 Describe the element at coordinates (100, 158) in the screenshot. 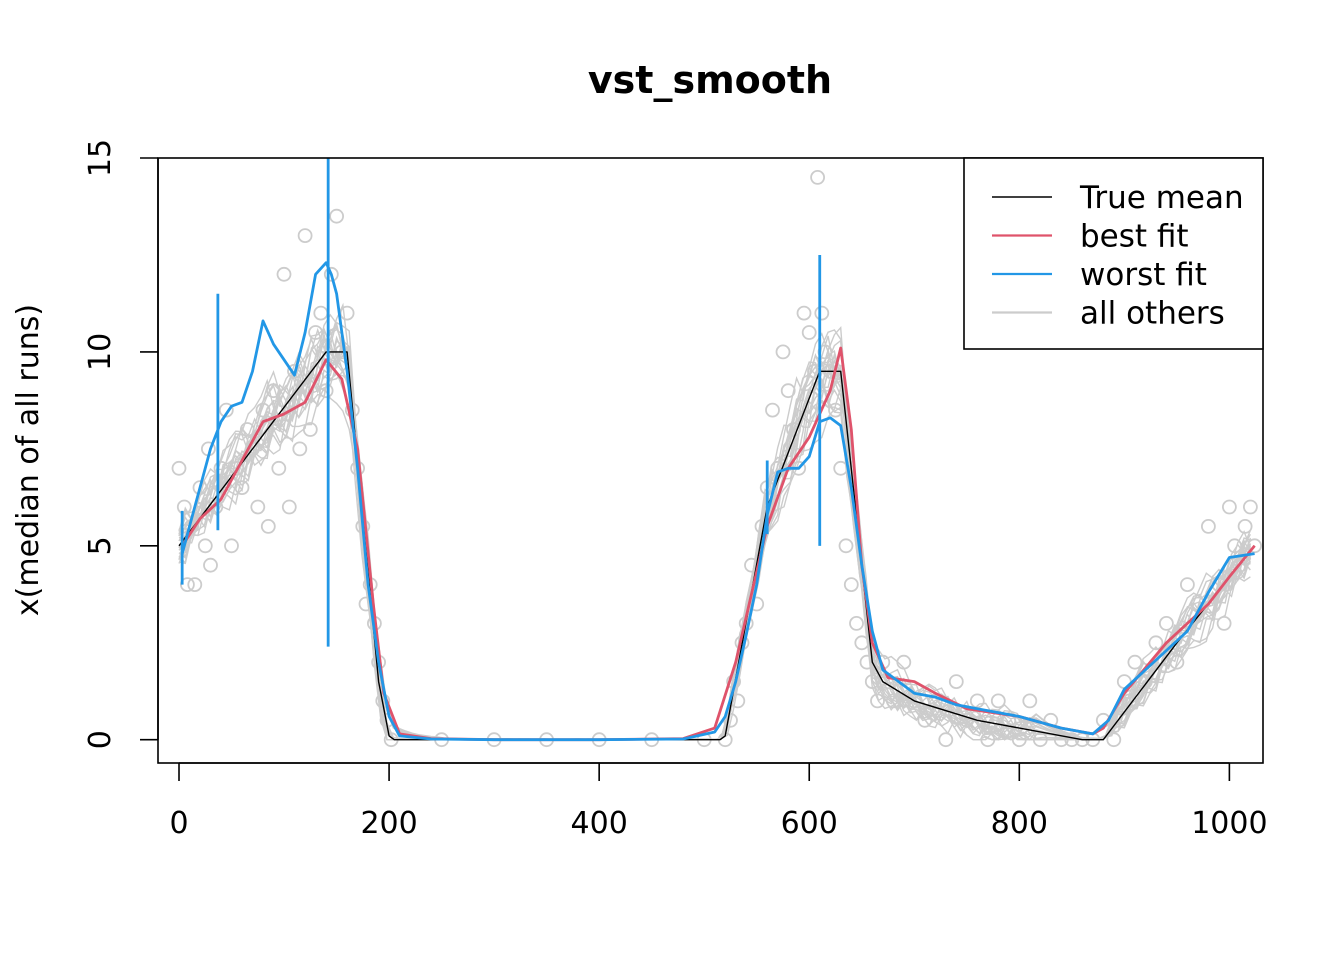

I see `y-tick-label: 15` at that location.